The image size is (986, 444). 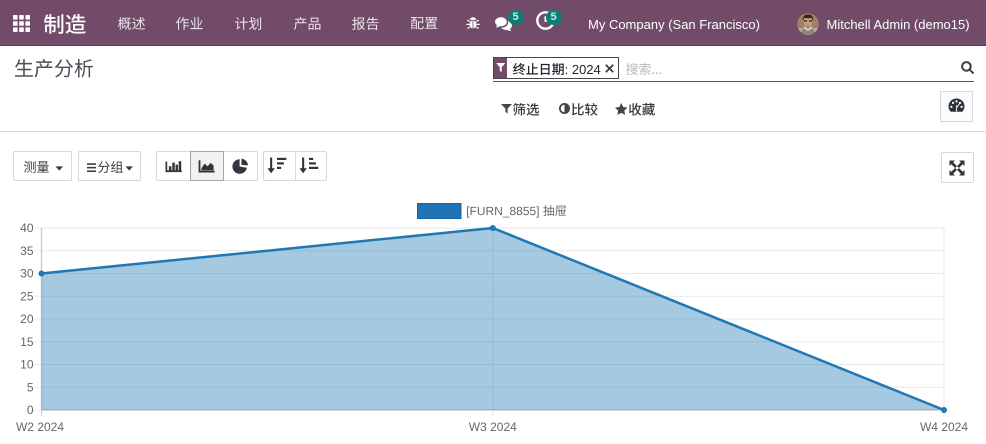 I want to click on svg-text: 15, so click(x=27, y=342).